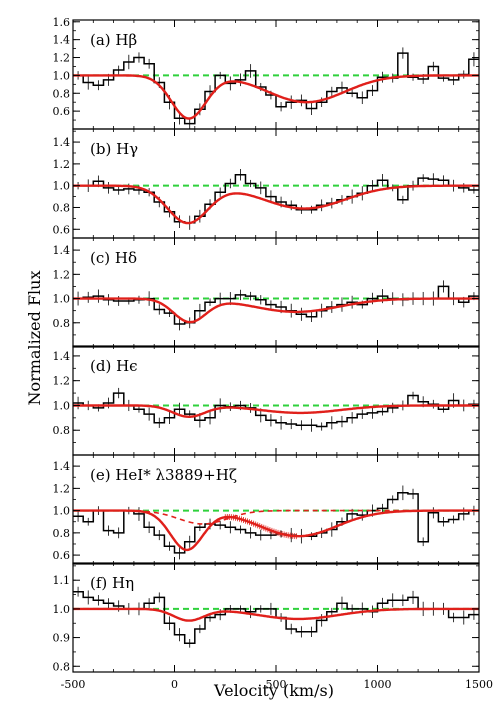 This screenshot has width=498, height=706. I want to click on x-axis-label: Velocity (km/s), so click(273, 690).